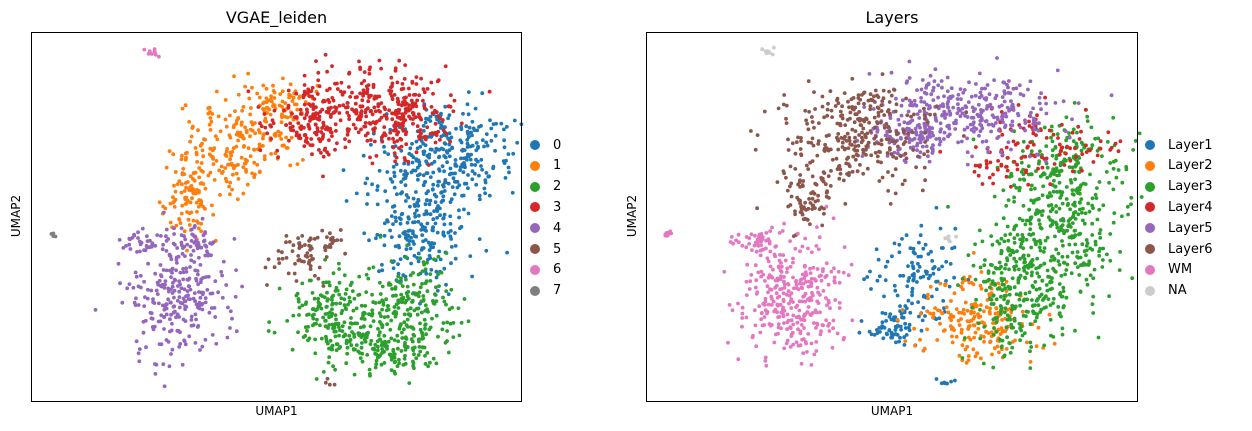  What do you see at coordinates (545, 270) in the screenshot?
I see `legend-item: 6` at bounding box center [545, 270].